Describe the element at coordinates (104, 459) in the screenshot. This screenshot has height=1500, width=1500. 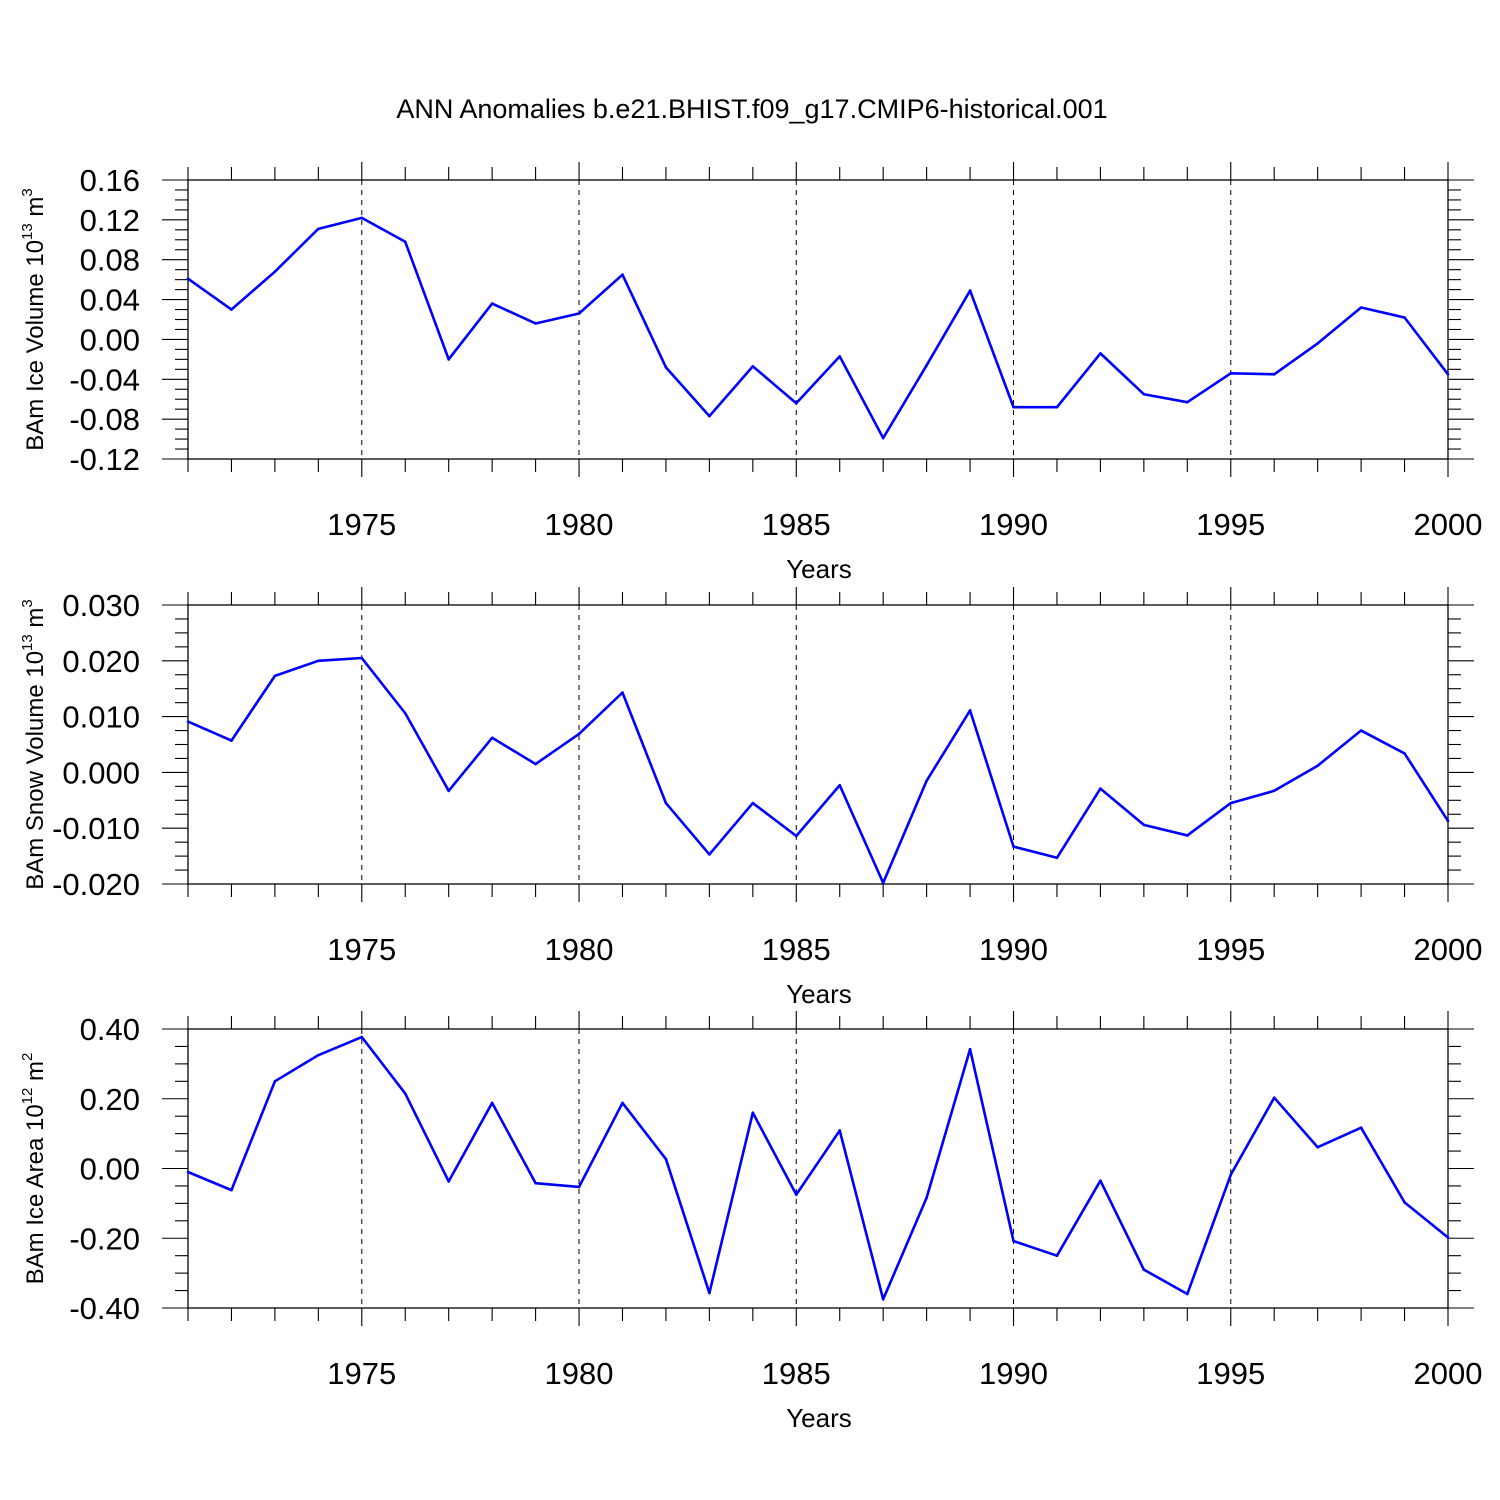
I see `y-tick-label: -0.12` at that location.